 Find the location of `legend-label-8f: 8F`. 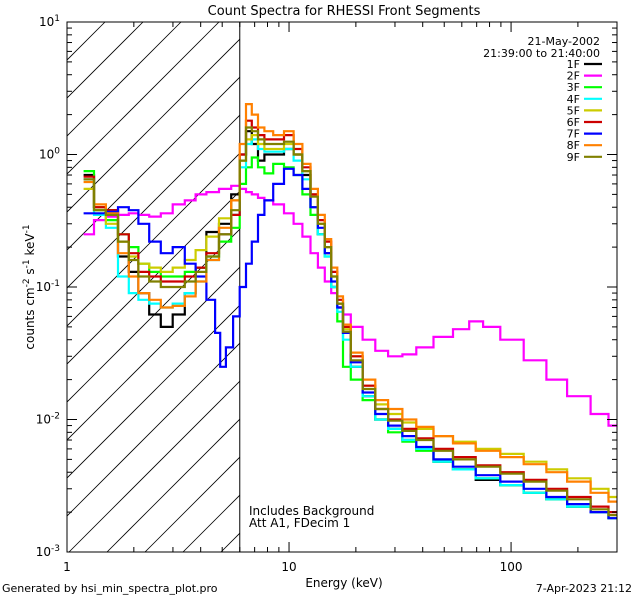

legend-label-8f: 8F is located at coordinates (573, 145).